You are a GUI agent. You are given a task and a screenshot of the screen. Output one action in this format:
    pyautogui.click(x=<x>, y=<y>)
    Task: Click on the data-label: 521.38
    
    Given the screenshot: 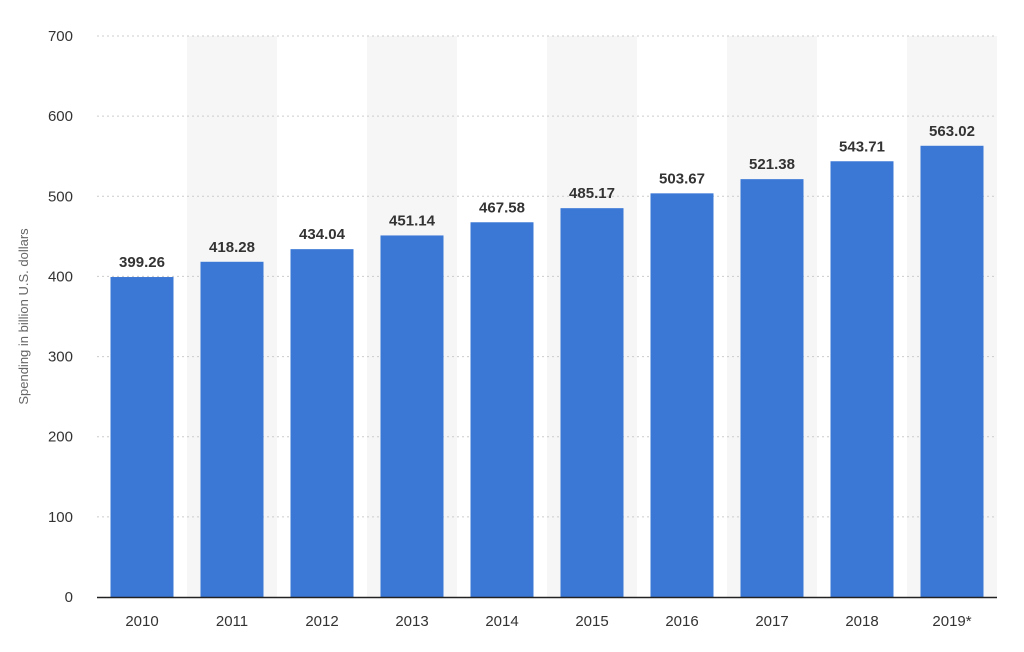 What is the action you would take?
    pyautogui.click(x=772, y=164)
    